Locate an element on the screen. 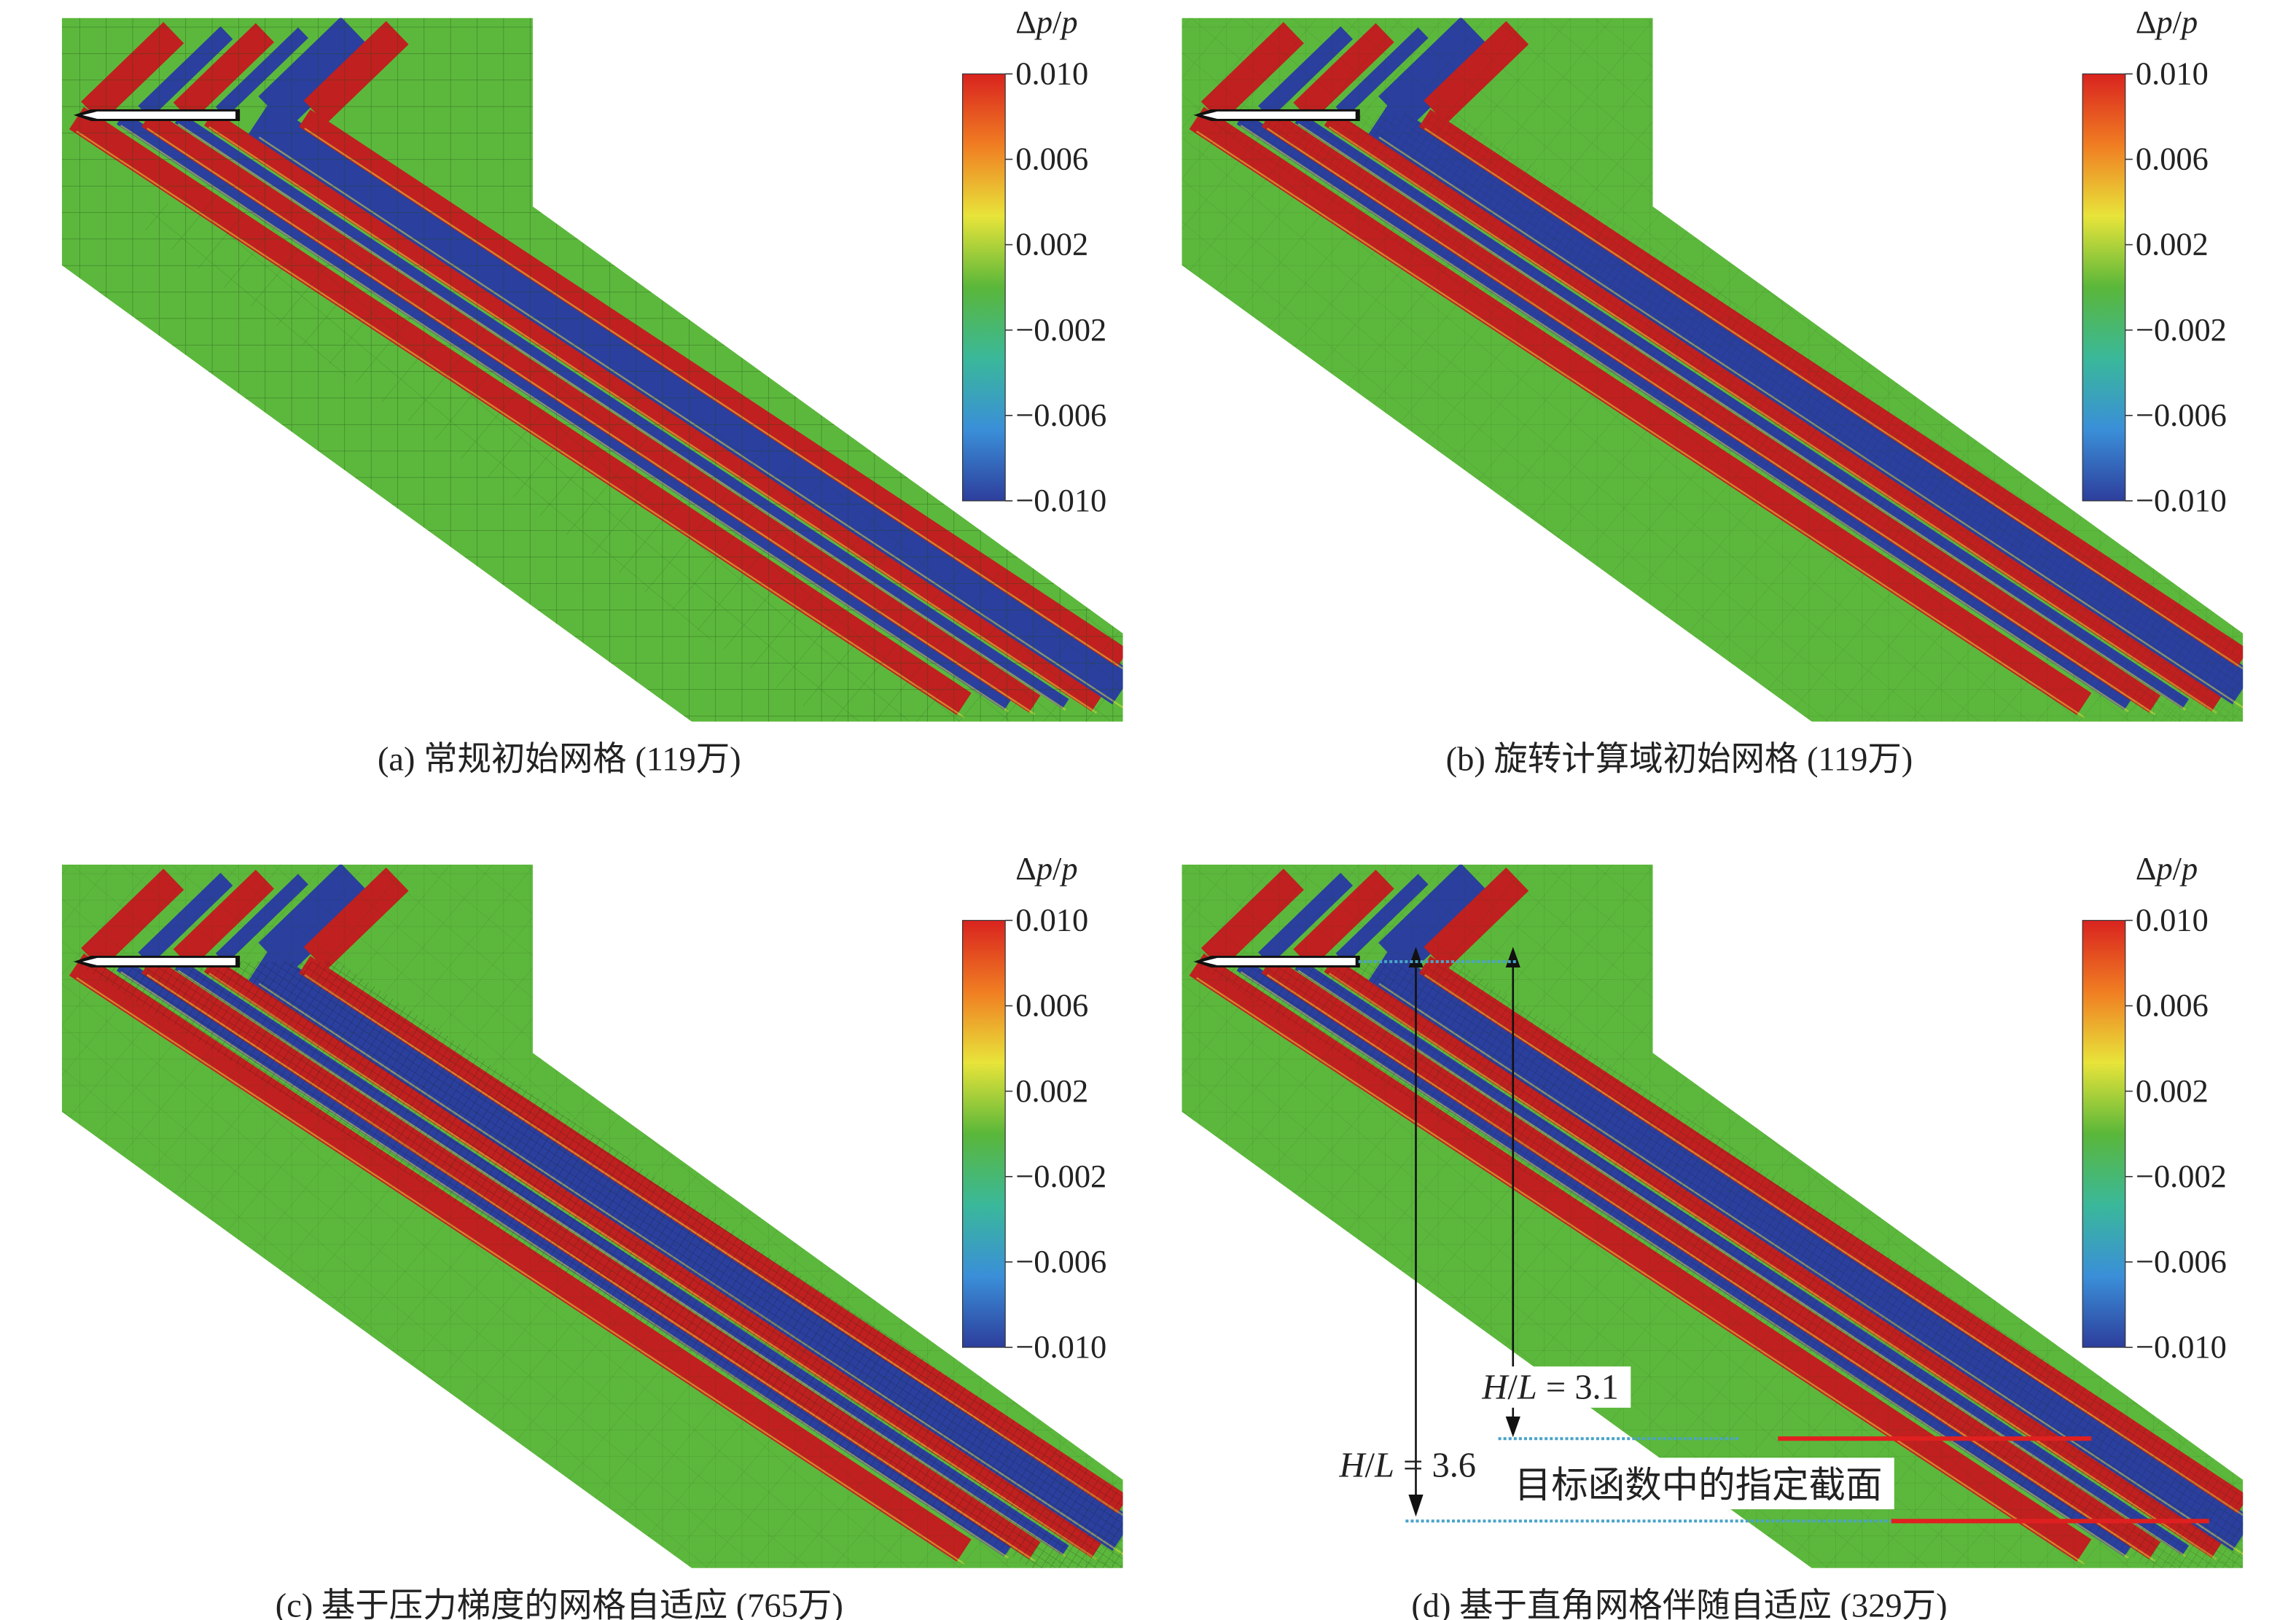  section-annotations: H/L = 3.1H/L = 3.6 目标函数中的指定截面 is located at coordinates (1774, 1235).